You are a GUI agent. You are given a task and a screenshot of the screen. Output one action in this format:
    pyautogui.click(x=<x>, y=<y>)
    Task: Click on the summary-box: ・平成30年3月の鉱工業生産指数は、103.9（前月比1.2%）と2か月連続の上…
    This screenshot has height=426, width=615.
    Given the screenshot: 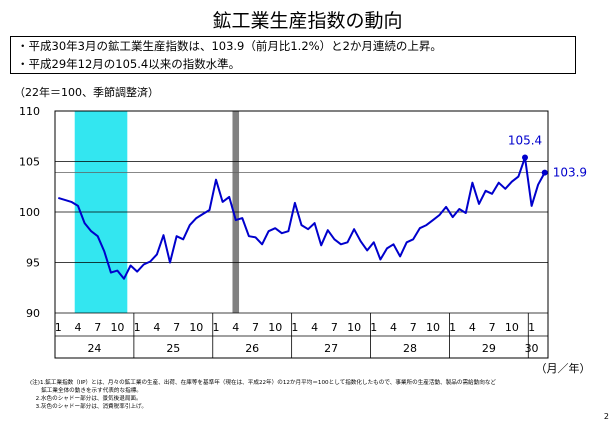 What is the action you would take?
    pyautogui.click(x=293, y=55)
    